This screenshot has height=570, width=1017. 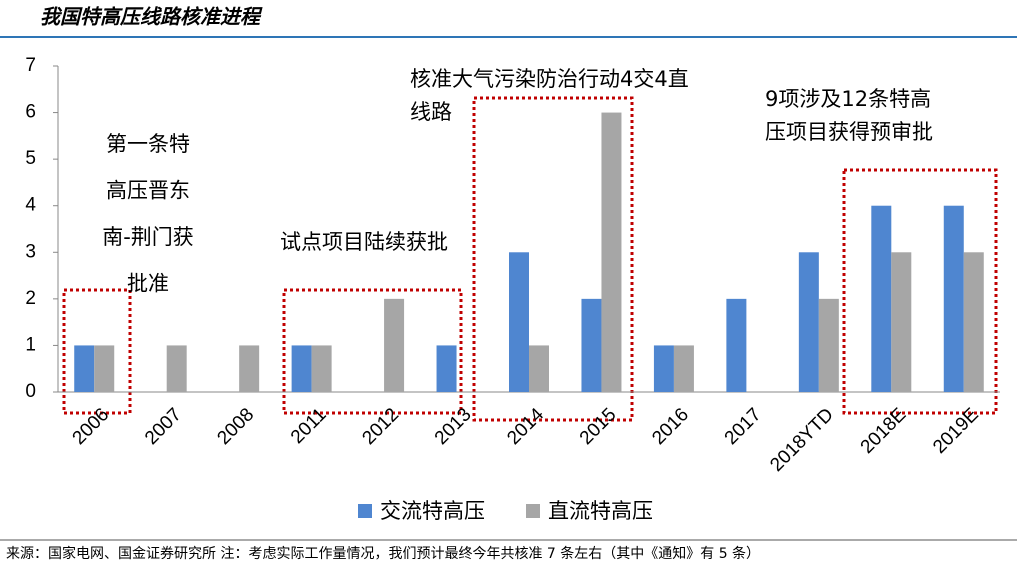 What do you see at coordinates (432, 511) in the screenshot?
I see `legend-label: 交流特高压` at bounding box center [432, 511].